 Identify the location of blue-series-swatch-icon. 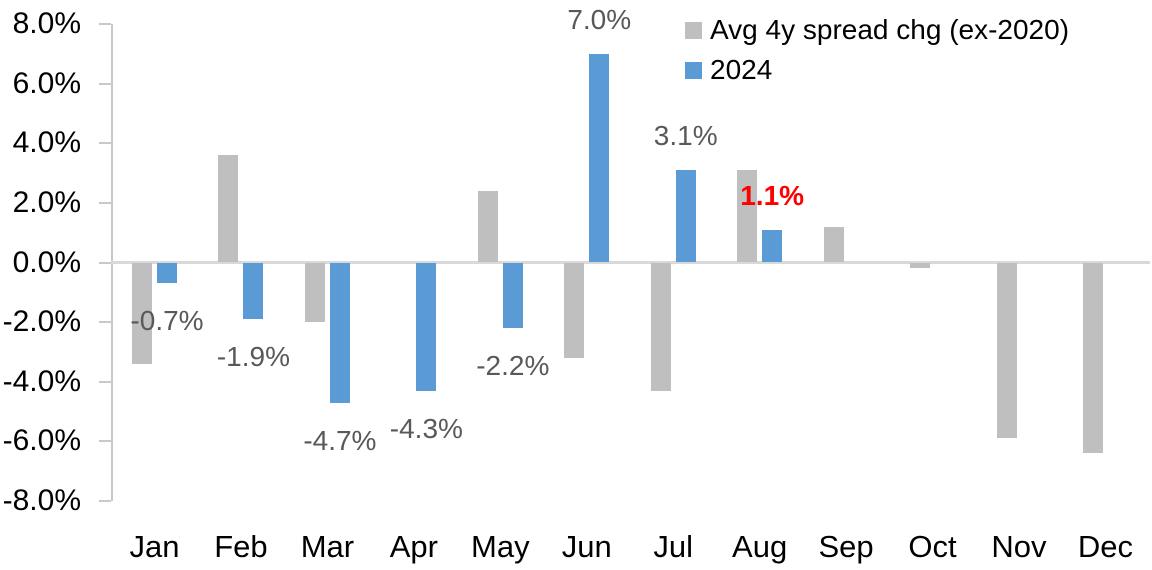
(693, 70).